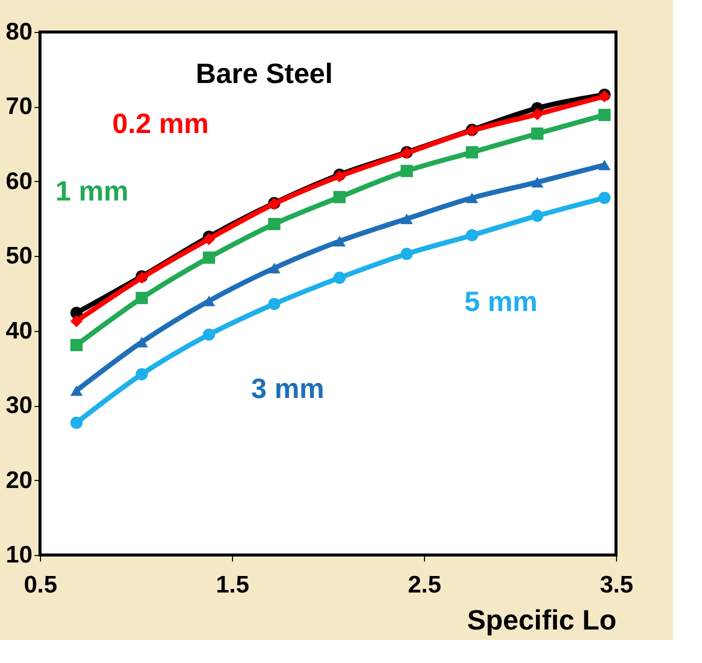 This screenshot has height=663, width=702. Describe the element at coordinates (19, 181) in the screenshot. I see `y-tick-label: 60` at that location.